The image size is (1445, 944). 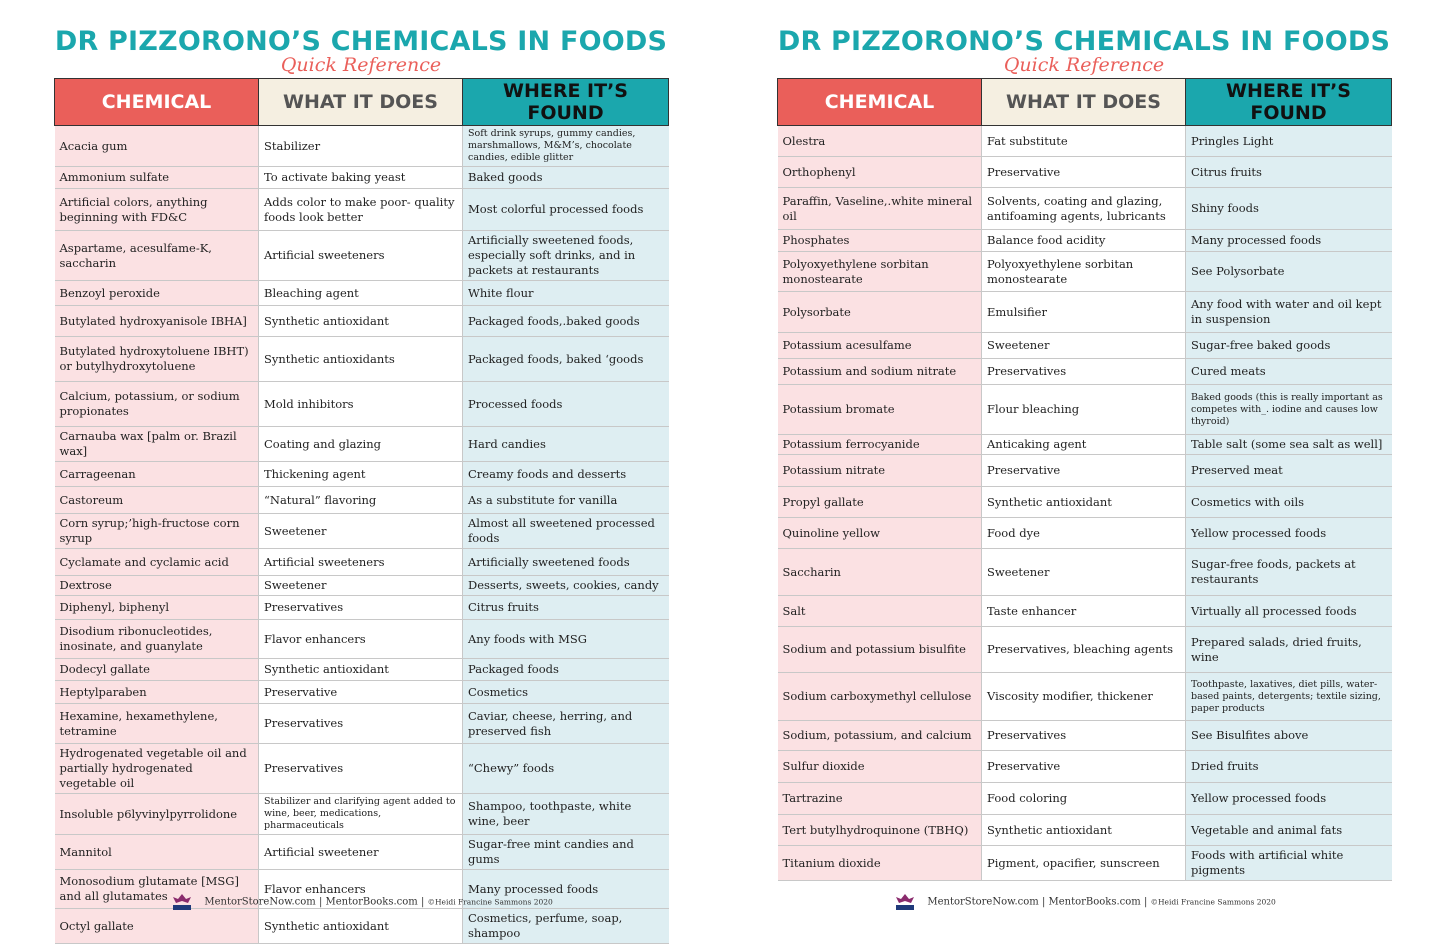 I want to click on table-row: Olestra Fat substitute Pringles Light, so click(x=1084, y=141).